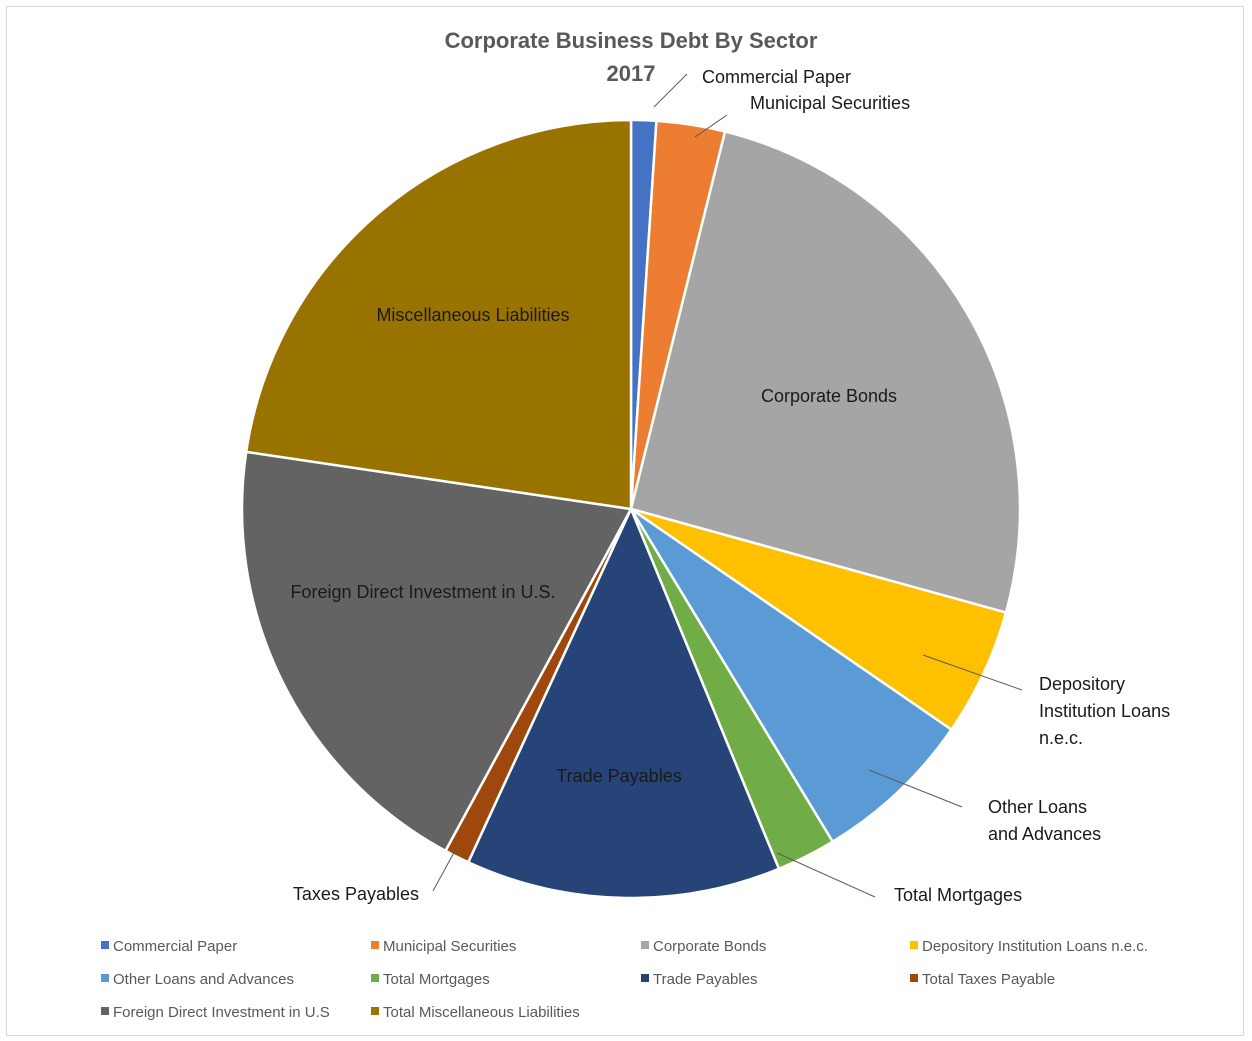 Image resolution: width=1252 pixels, height=1041 pixels. I want to click on legend-label: Foreign Direct Investment in U.S, so click(221, 1012).